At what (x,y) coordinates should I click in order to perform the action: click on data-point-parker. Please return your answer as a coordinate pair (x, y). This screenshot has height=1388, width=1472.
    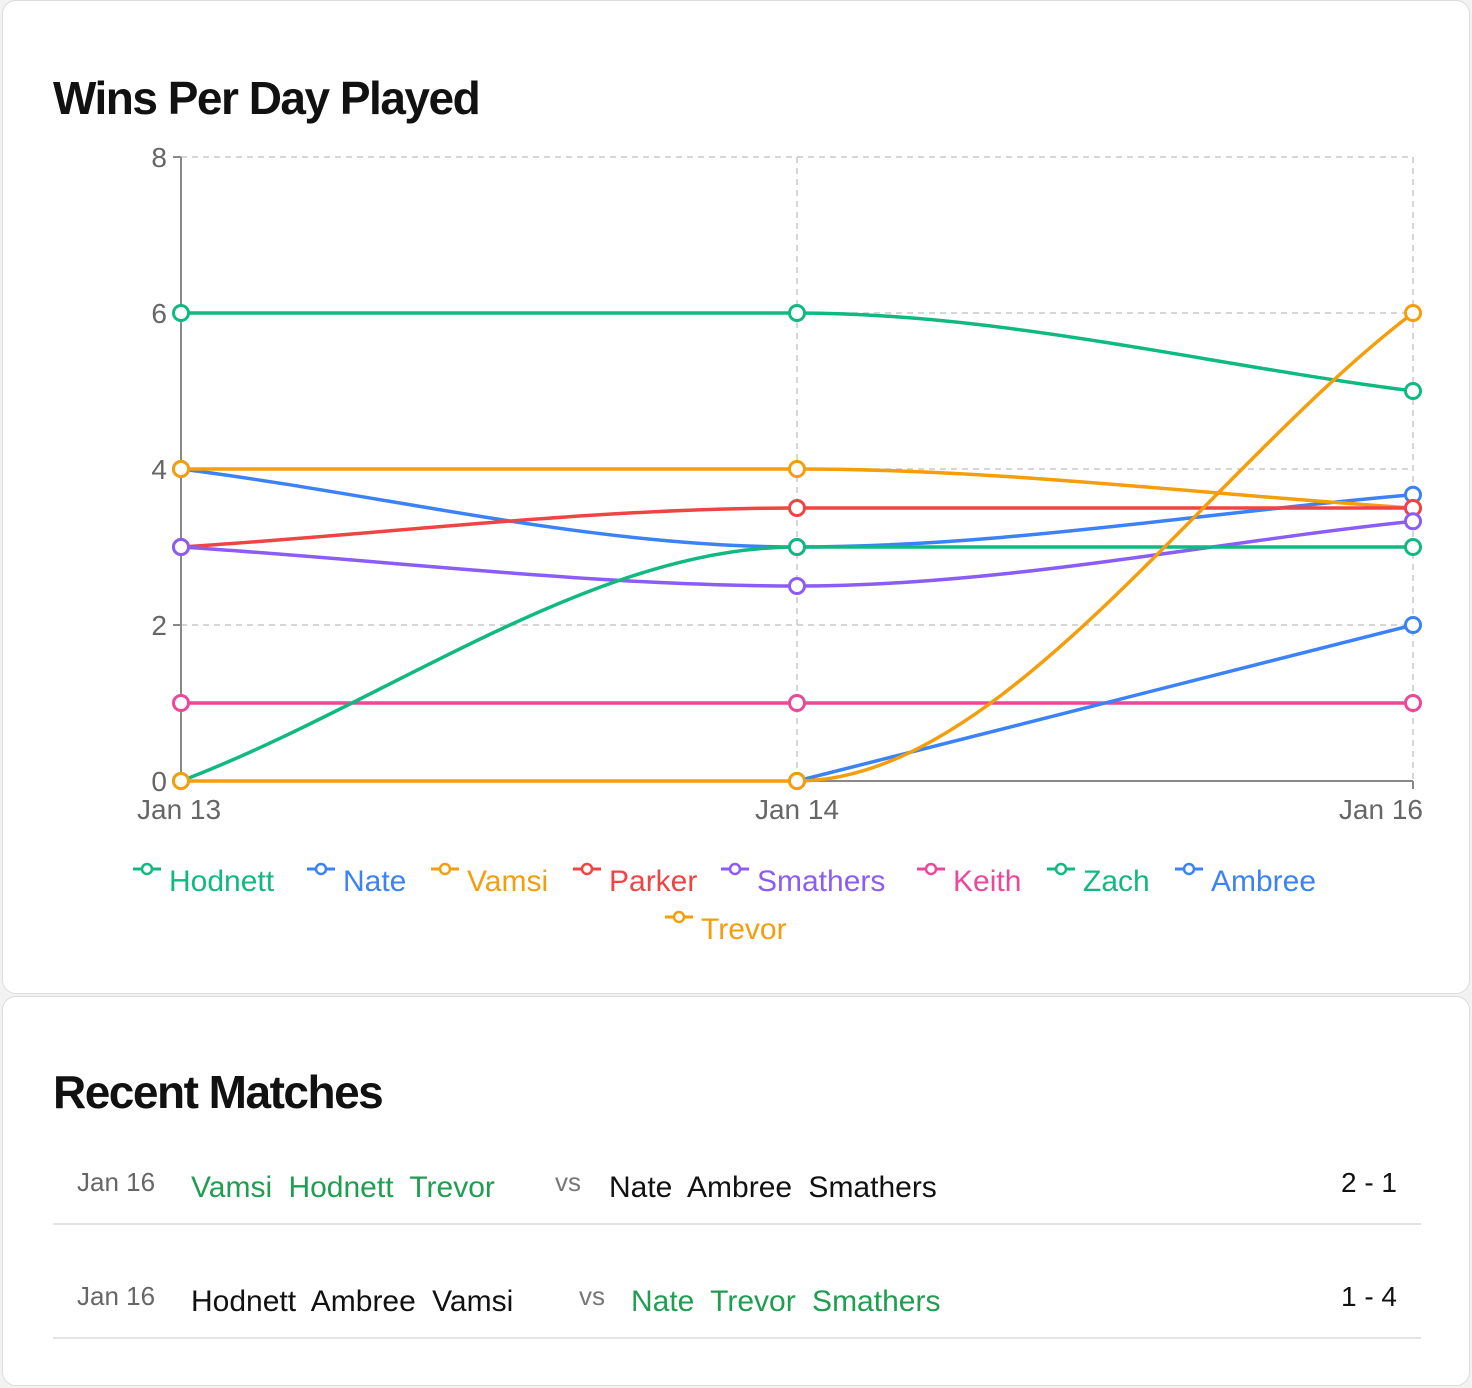
    Looking at the image, I should click on (797, 508).